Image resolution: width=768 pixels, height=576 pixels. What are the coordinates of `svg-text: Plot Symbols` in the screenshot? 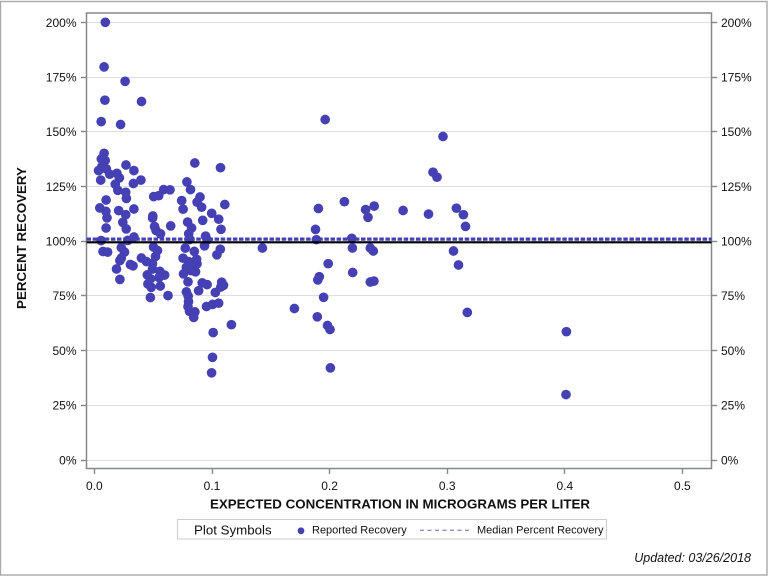 It's located at (233, 529).